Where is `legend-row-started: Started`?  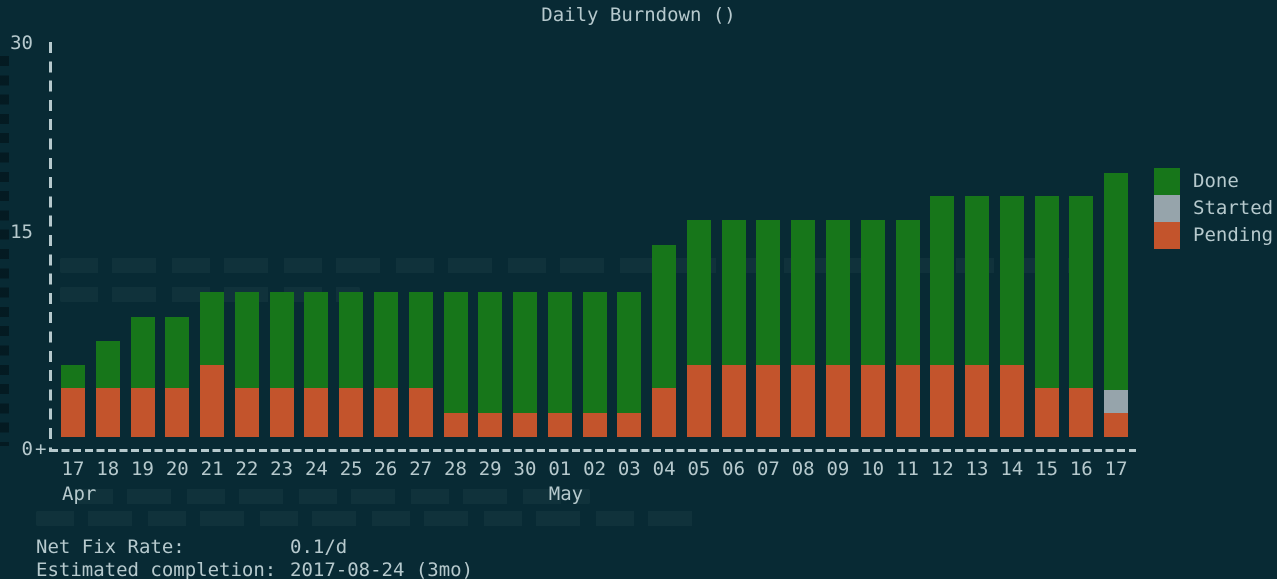 legend-row-started: Started is located at coordinates (1213, 208).